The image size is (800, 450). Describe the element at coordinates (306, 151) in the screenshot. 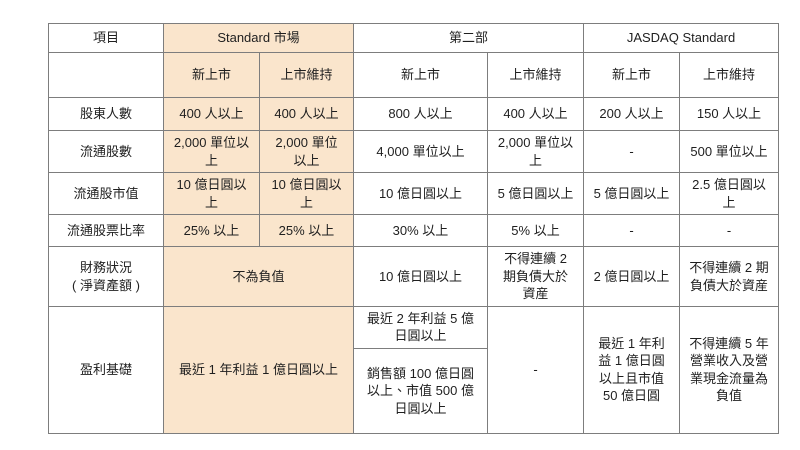

I see `float-shares-std-maintain-cell: 2,000 單位以上` at that location.